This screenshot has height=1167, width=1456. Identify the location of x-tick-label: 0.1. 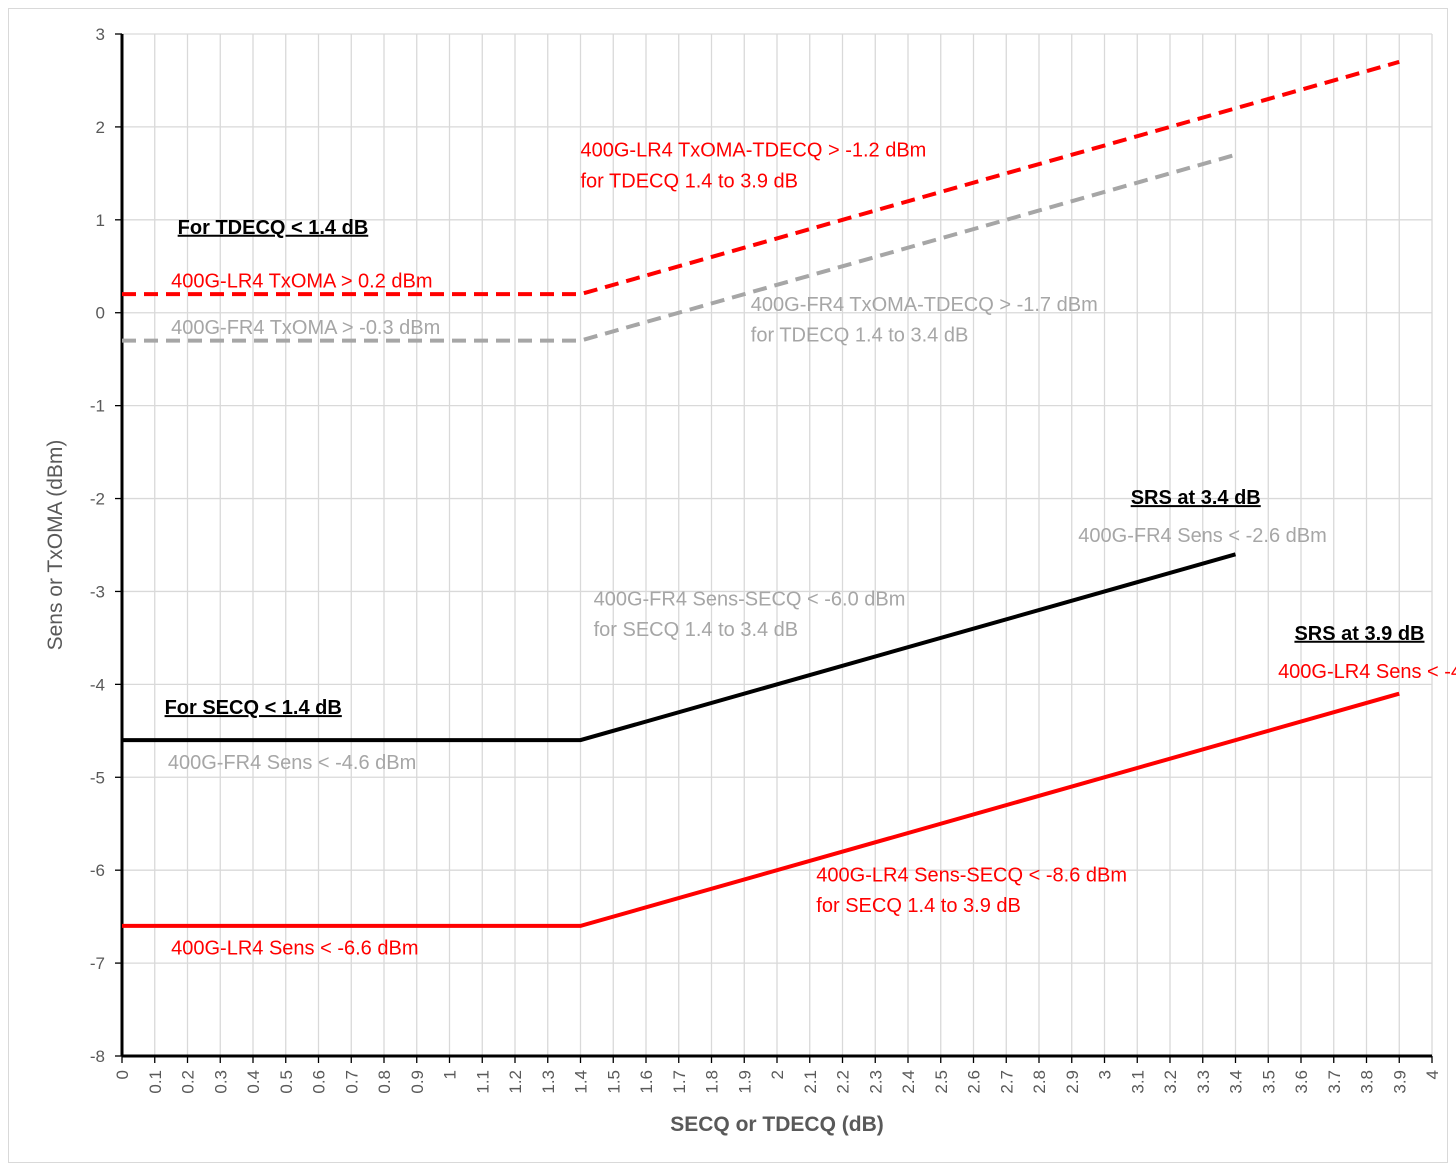
(155, 1082).